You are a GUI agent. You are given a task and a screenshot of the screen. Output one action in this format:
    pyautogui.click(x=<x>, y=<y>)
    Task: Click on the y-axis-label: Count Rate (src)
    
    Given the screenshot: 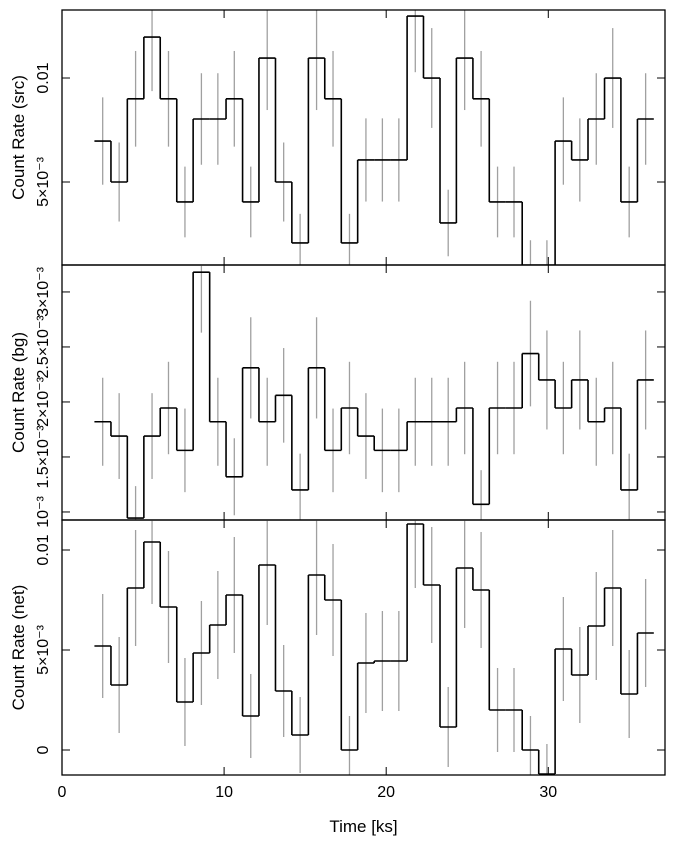 What is the action you would take?
    pyautogui.click(x=18, y=137)
    